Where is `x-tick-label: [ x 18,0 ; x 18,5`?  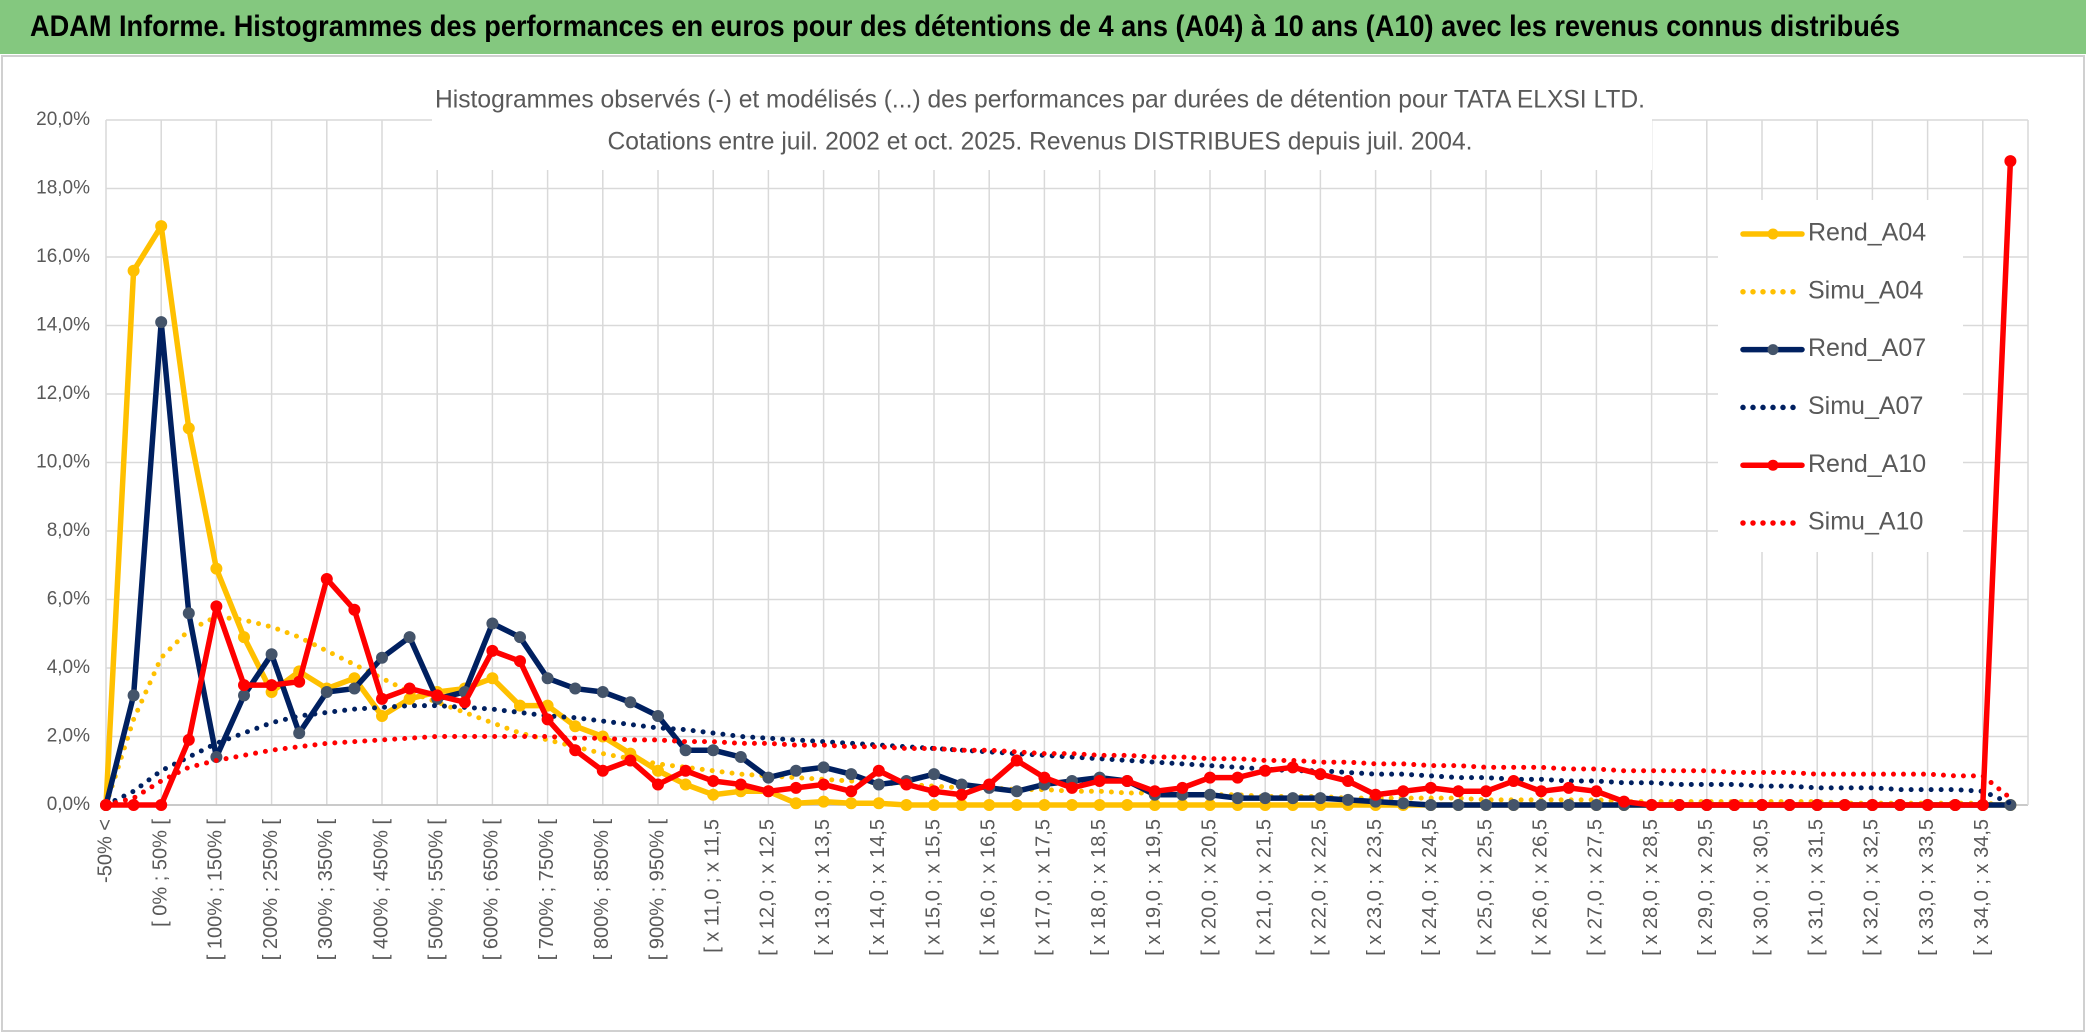
x-tick-label: [ x 18,0 ; x 18,5 is located at coordinates (1099, 887).